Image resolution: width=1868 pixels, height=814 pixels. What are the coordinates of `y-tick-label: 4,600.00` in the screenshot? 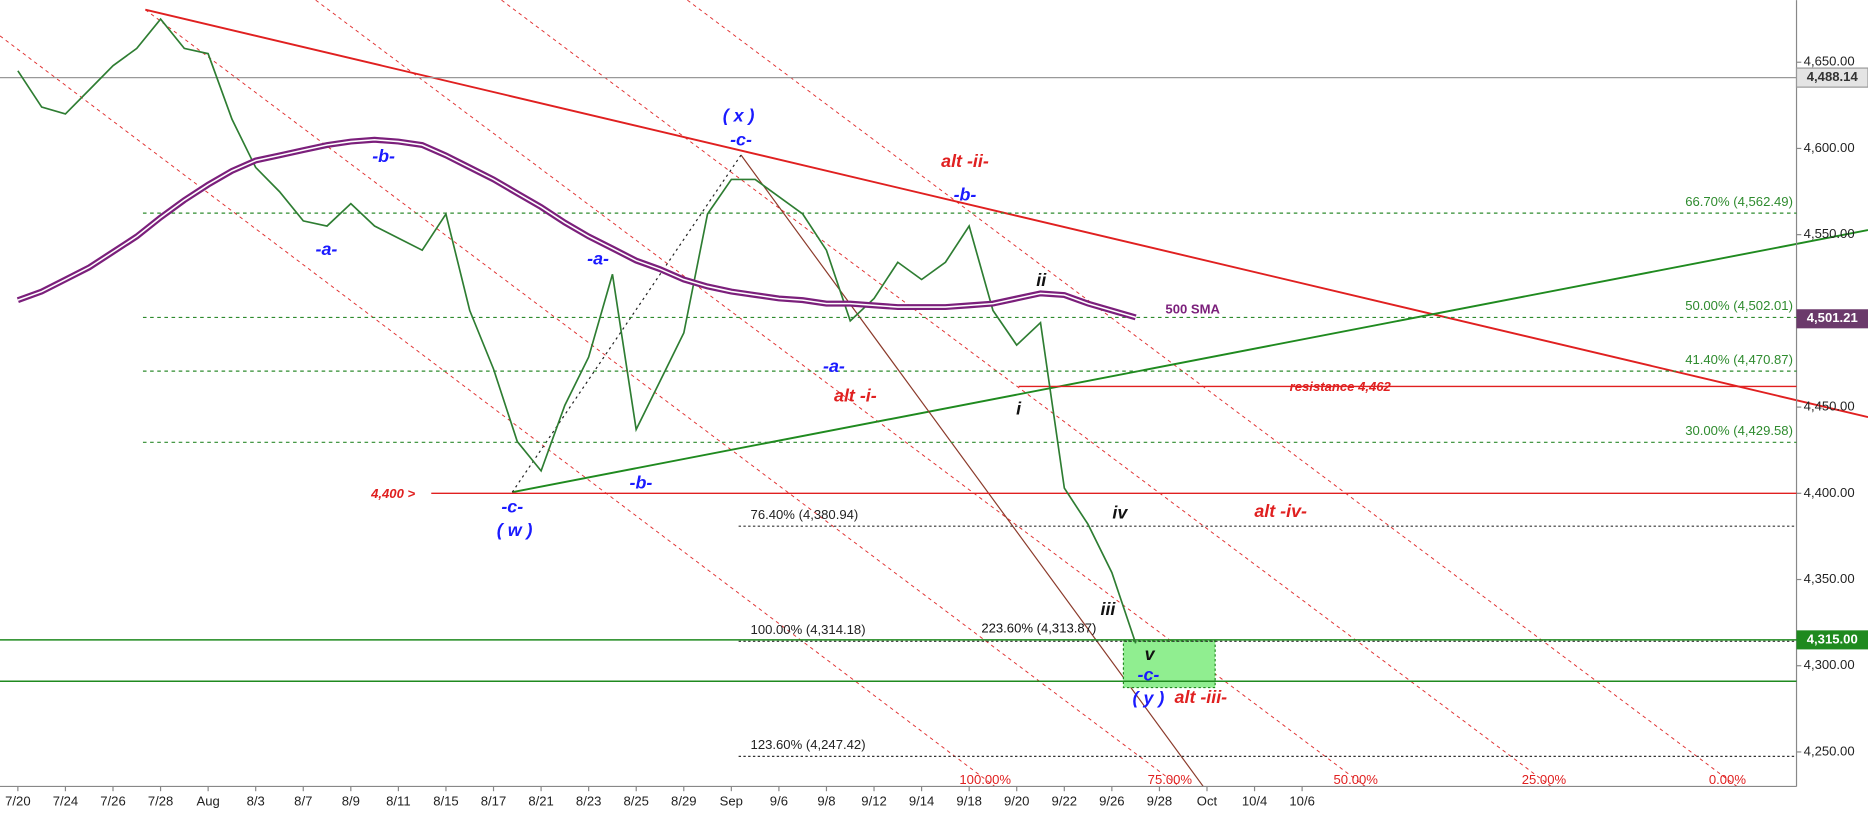 It's located at (1829, 147).